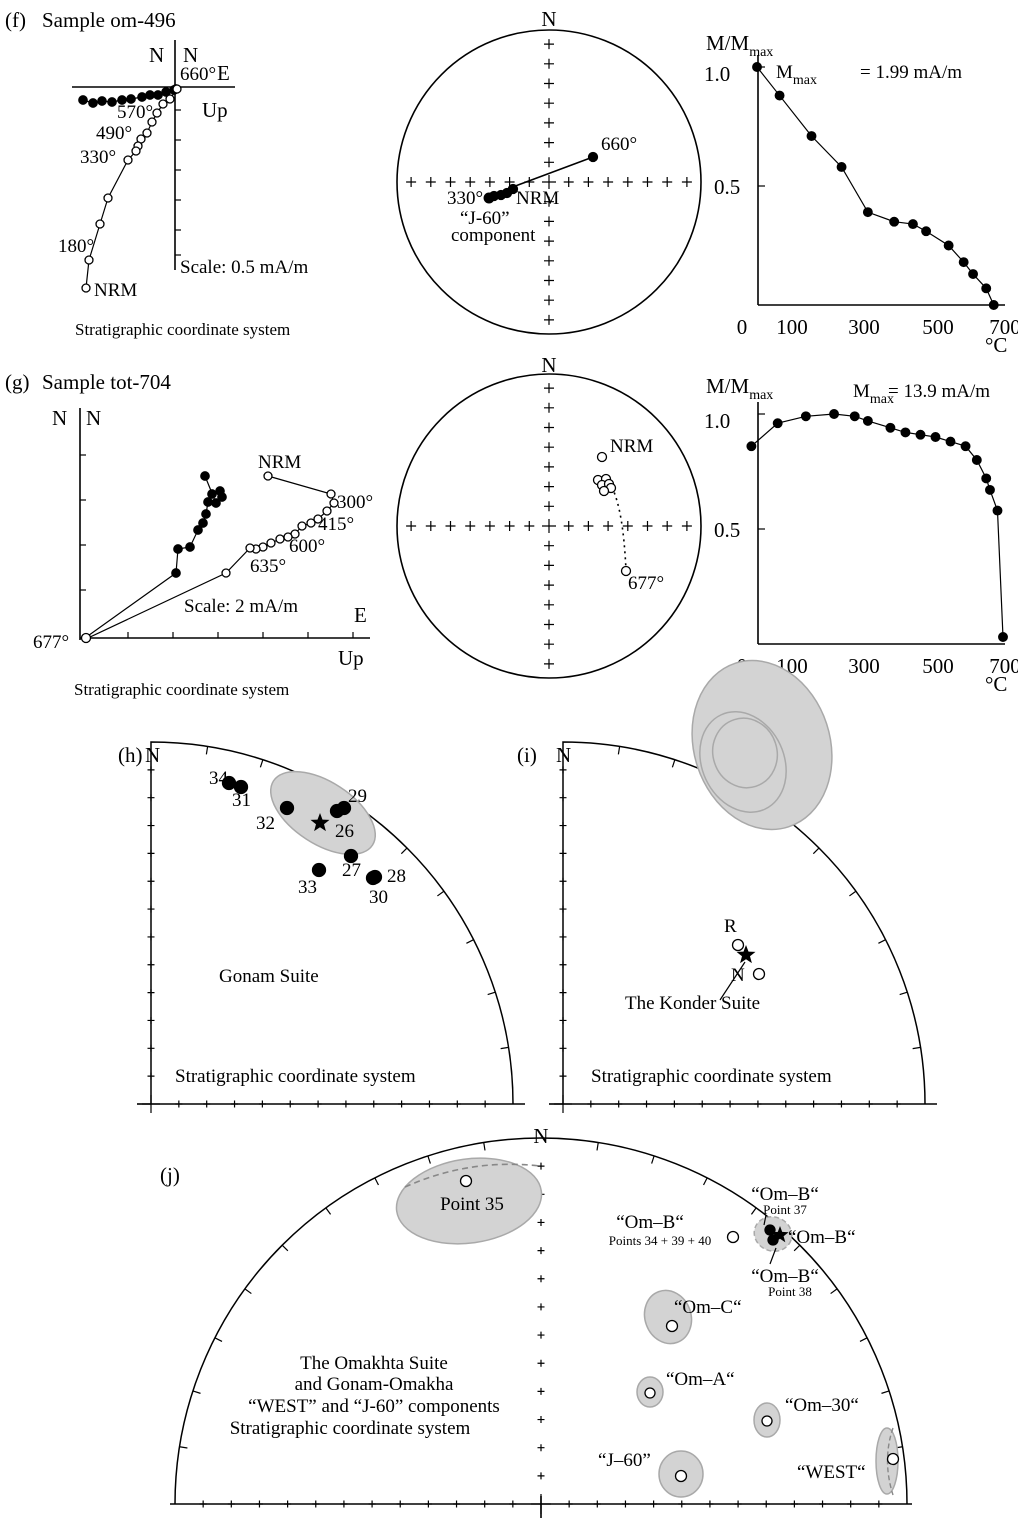 The image size is (1018, 1518). What do you see at coordinates (59, 418) in the screenshot?
I see `zij-g-north-label-1: N` at bounding box center [59, 418].